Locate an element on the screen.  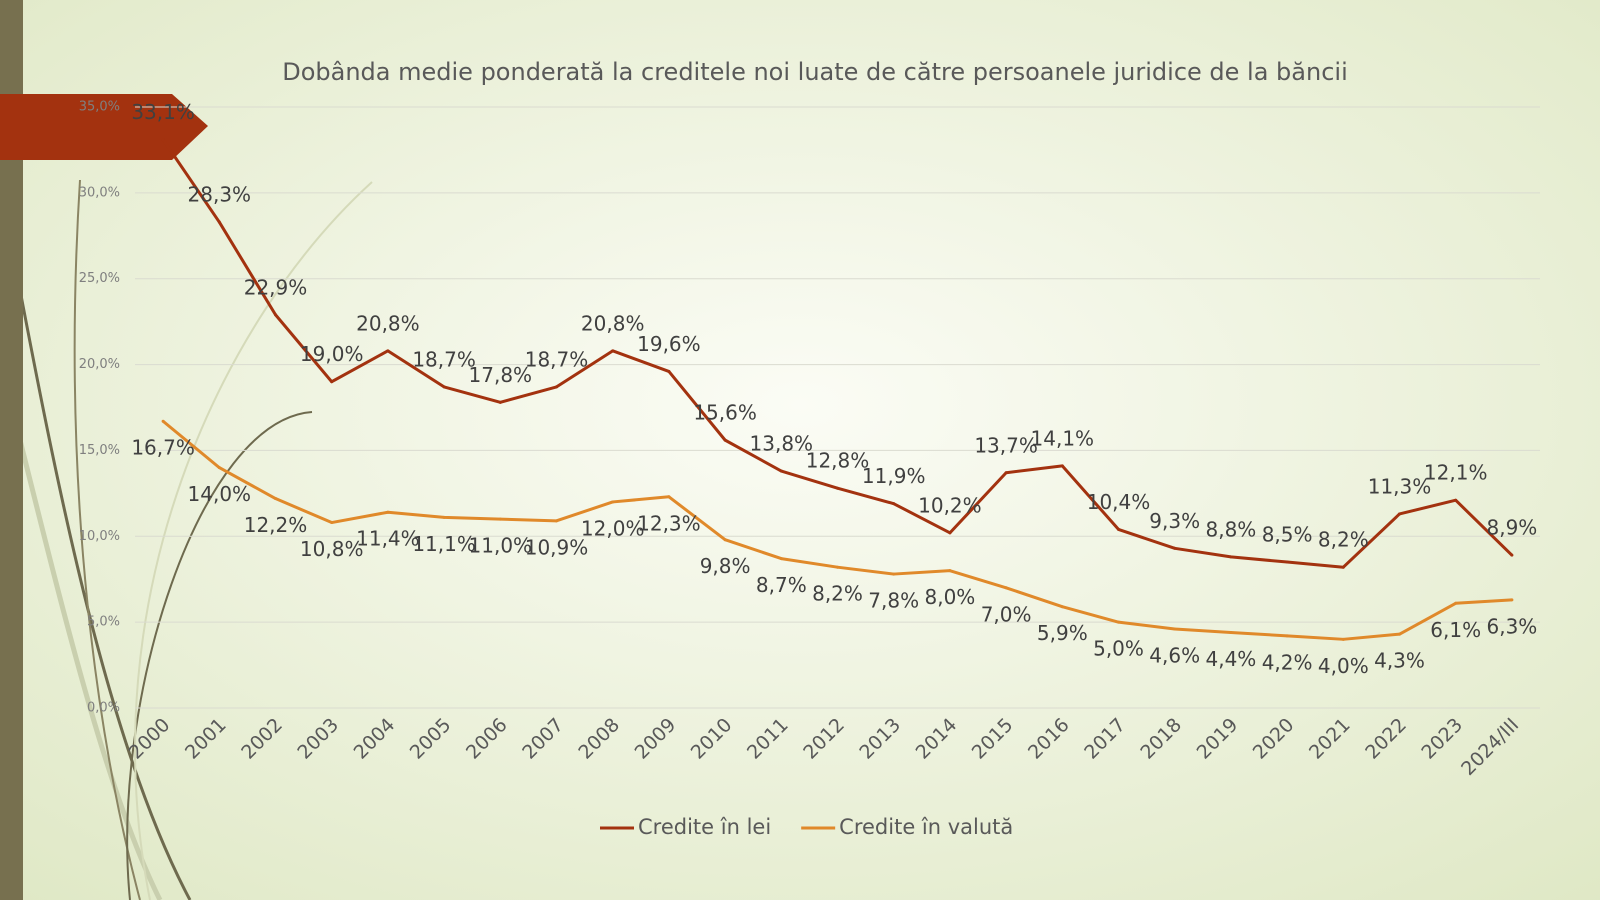
y-tick-label: 35,0% is located at coordinates (99, 107).